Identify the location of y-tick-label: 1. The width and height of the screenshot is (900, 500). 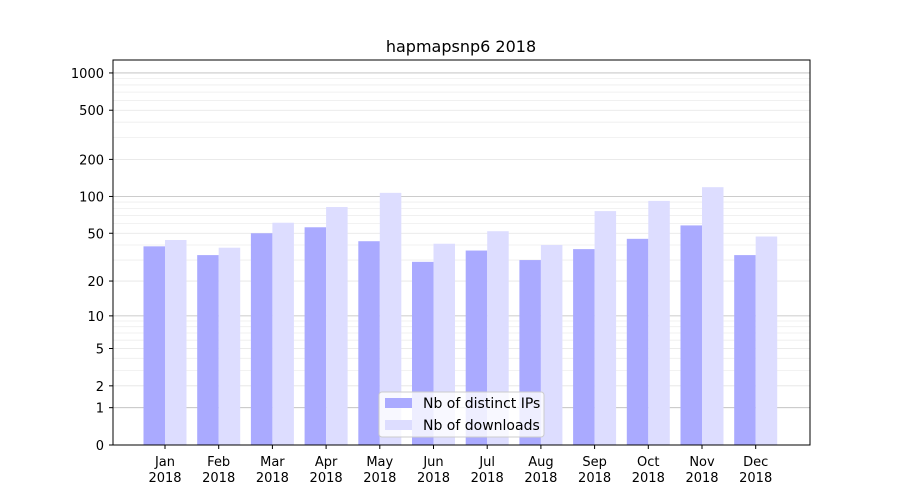
(100, 409).